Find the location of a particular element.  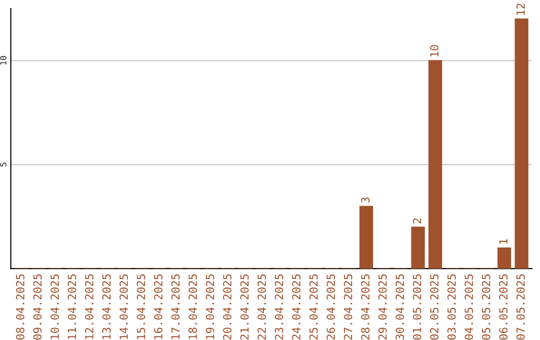

x-tick-label: 24.04.2025 is located at coordinates (296, 307).